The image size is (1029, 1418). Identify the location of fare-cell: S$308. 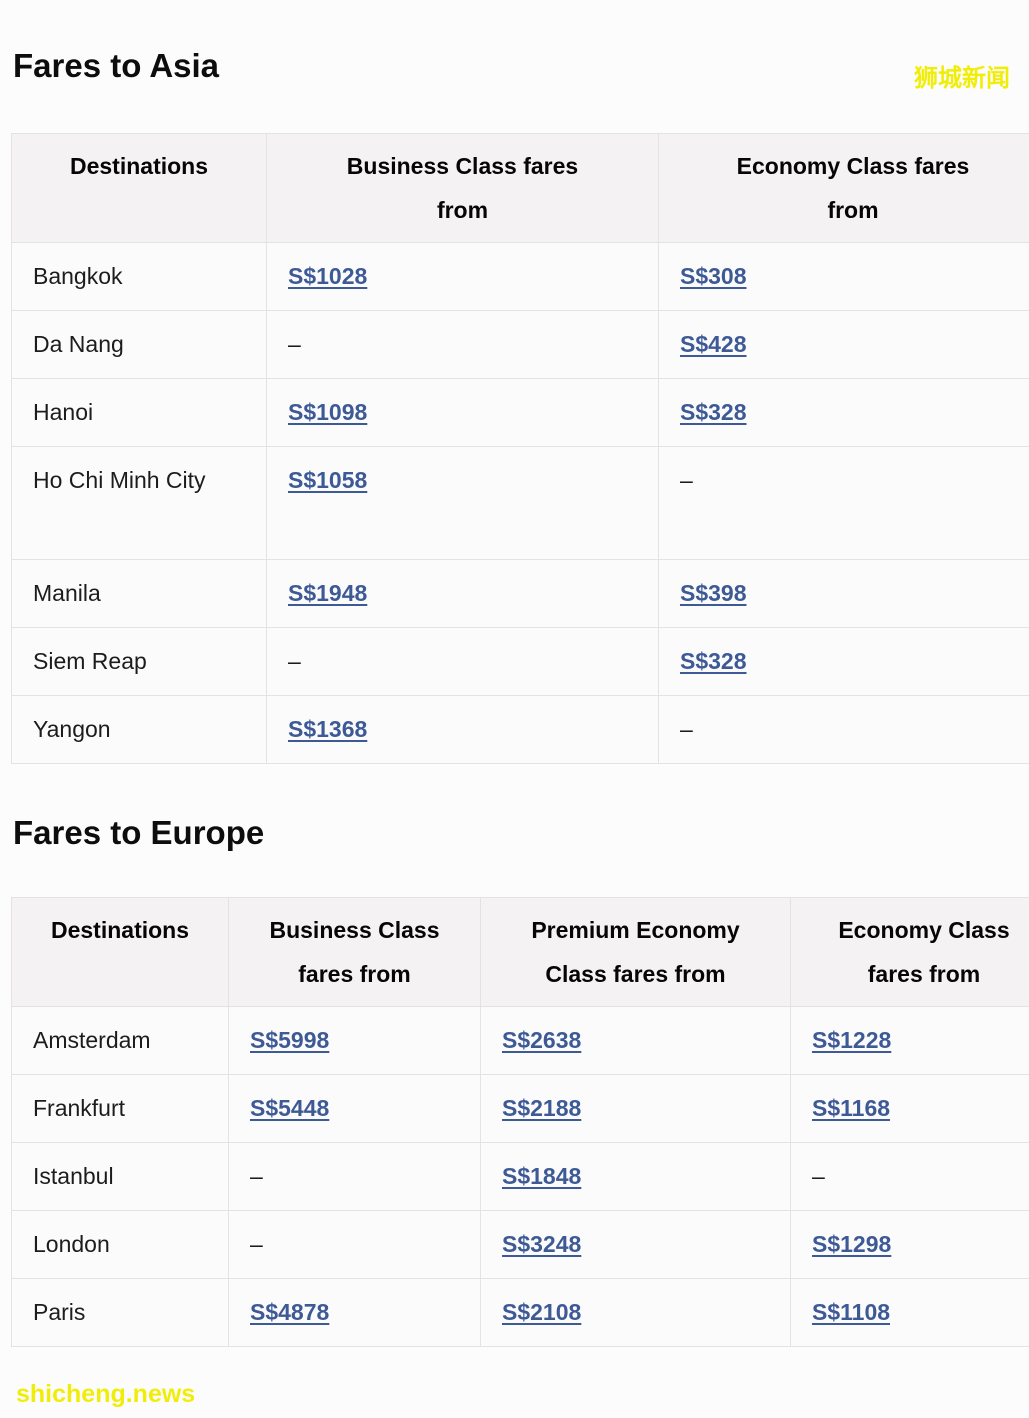
(844, 277).